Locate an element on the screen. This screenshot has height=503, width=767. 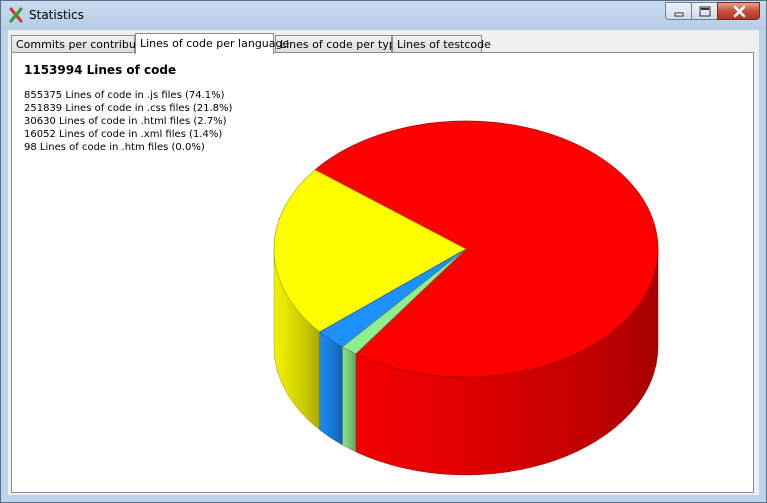
gitextensions-x-icon is located at coordinates (16, 15).